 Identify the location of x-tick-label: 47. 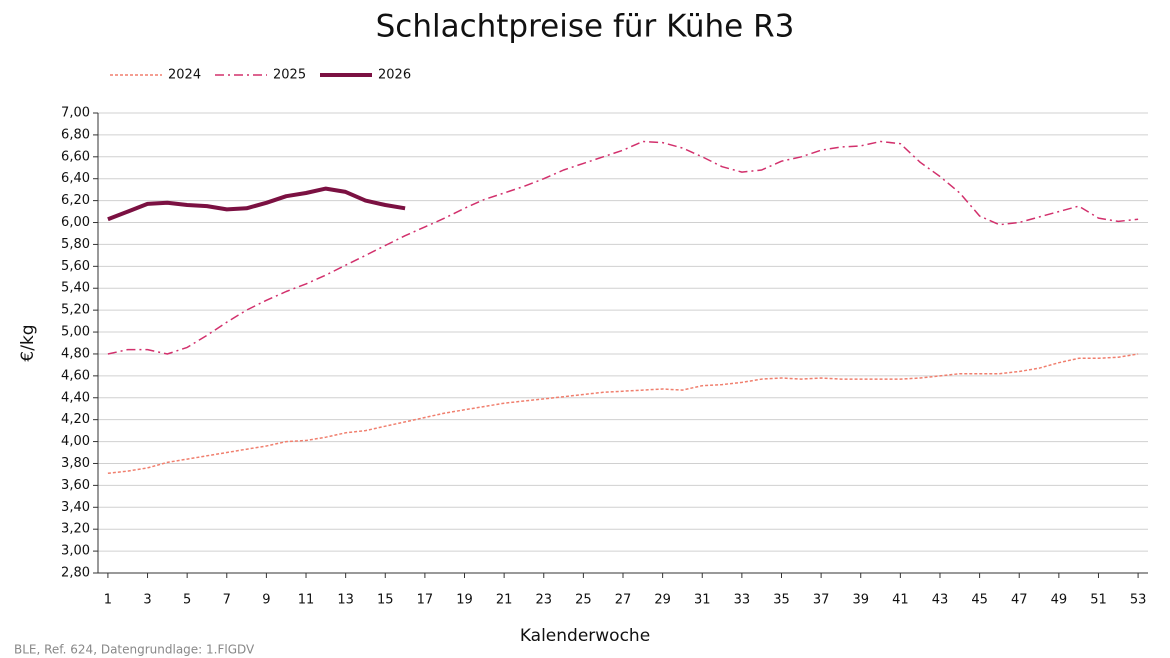
(1019, 600).